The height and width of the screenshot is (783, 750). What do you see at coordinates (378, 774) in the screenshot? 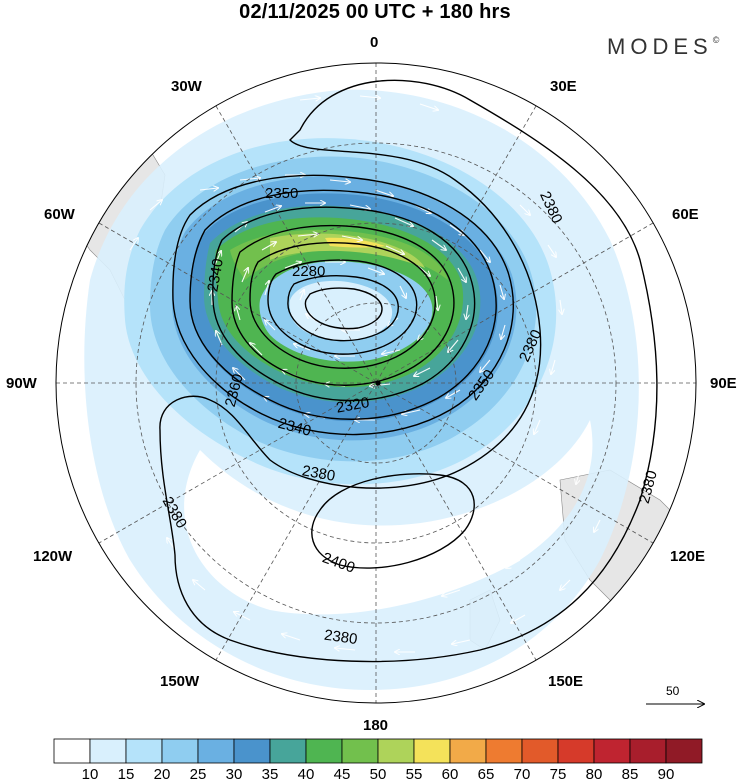
I see `colorbar-label: 50` at bounding box center [378, 774].